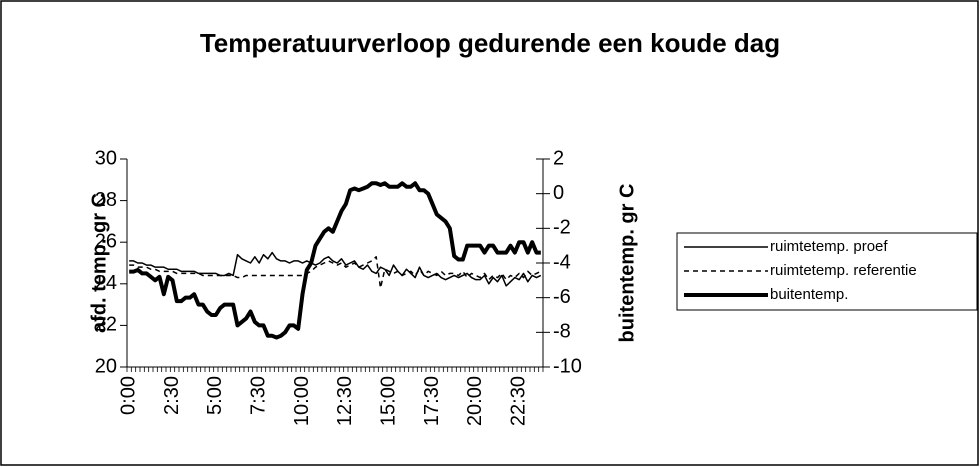 The width and height of the screenshot is (980, 467). Describe the element at coordinates (128, 395) in the screenshot. I see `x-tick-label: 0:00` at that location.